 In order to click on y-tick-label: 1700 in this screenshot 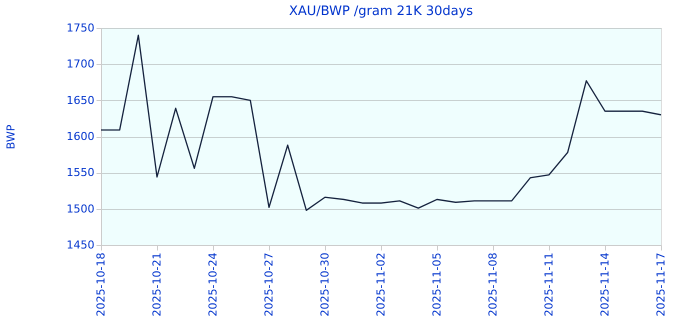, I will do `click(80, 64)`.